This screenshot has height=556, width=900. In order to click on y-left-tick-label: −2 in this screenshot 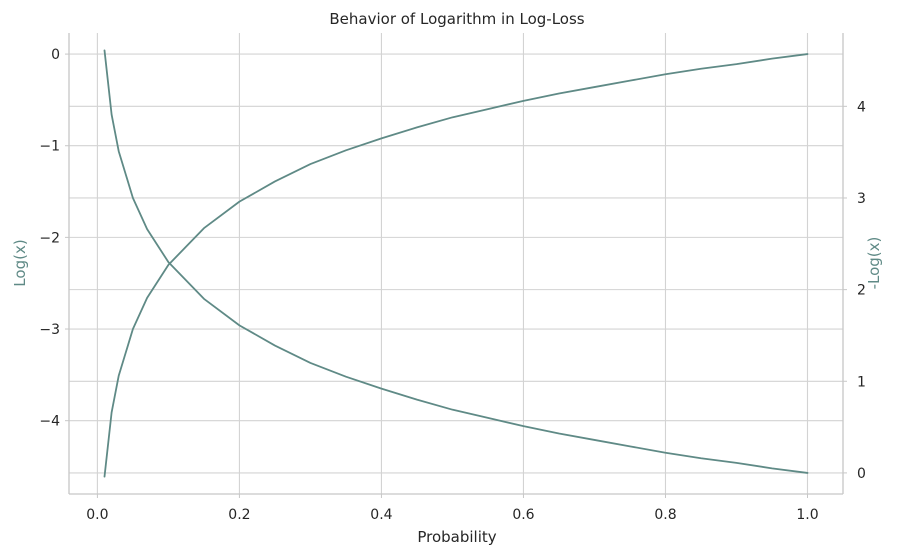, I will do `click(49, 238)`.